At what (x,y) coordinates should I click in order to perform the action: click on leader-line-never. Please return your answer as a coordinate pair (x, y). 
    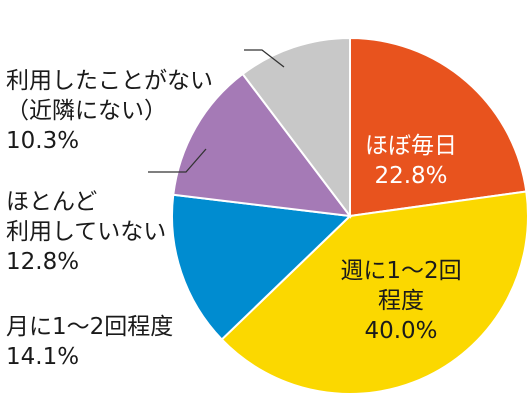
    Looking at the image, I should click on (264, 58).